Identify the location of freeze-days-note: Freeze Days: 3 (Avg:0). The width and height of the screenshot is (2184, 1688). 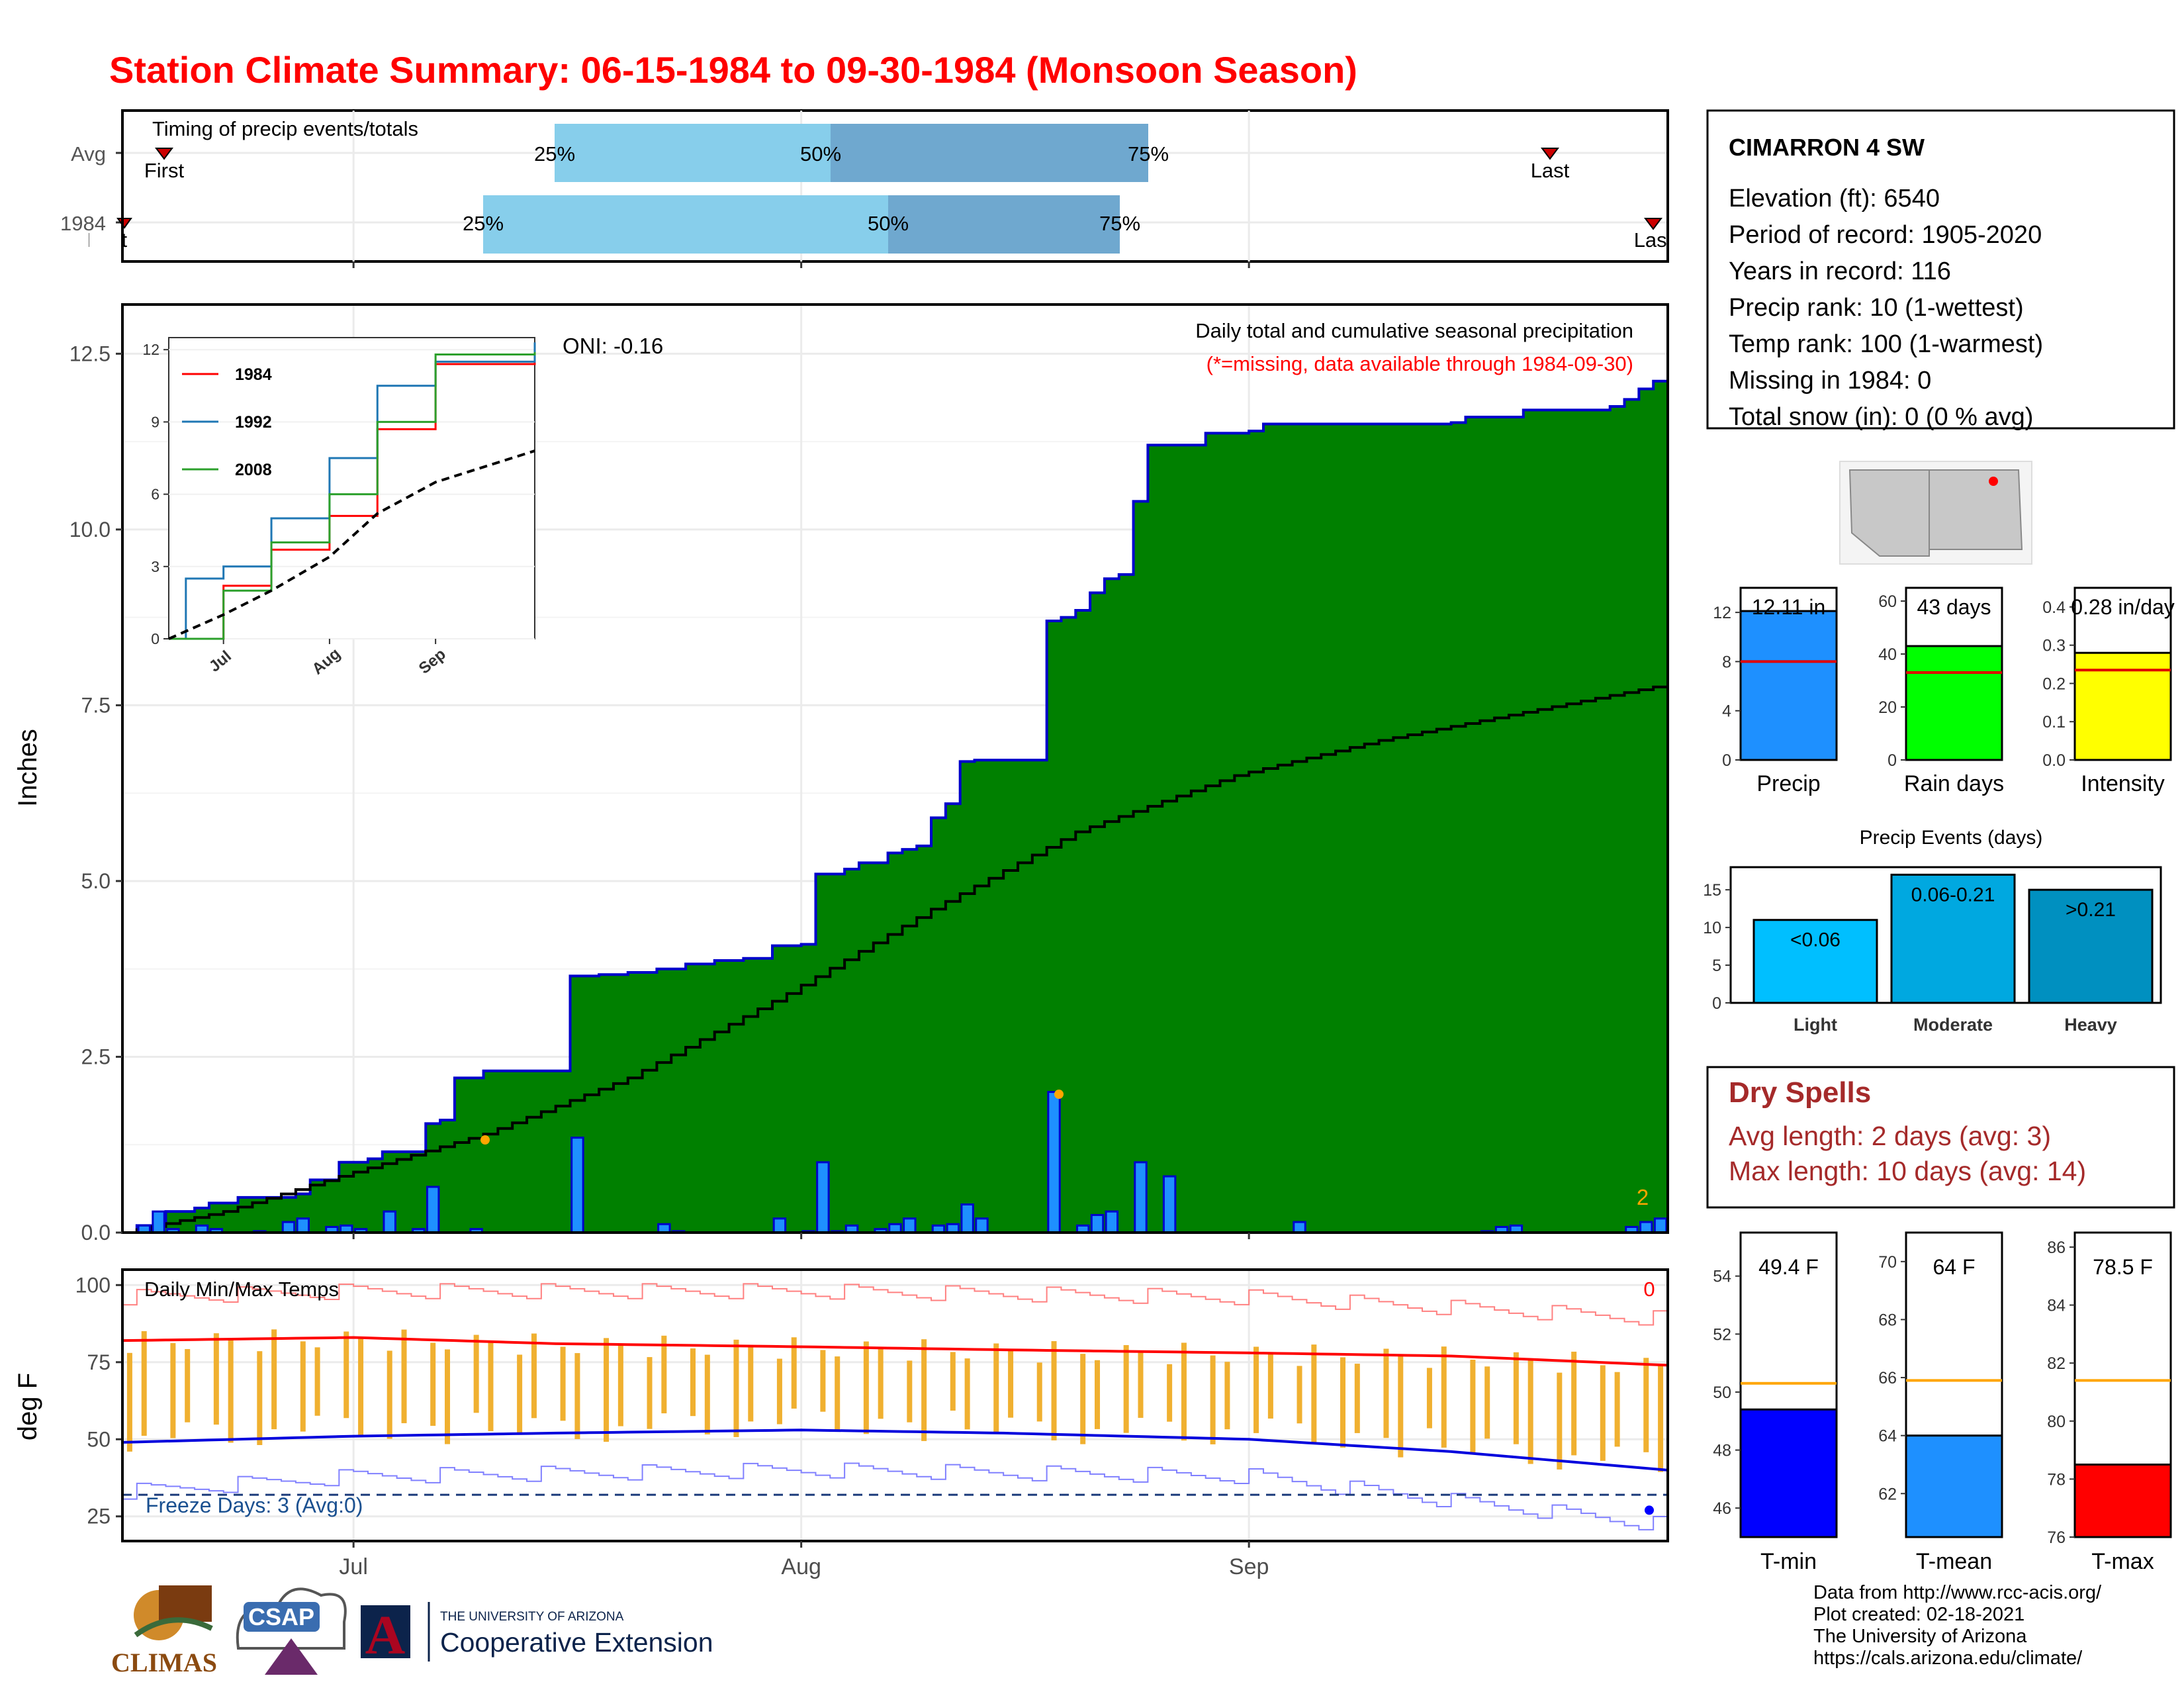
(255, 1505).